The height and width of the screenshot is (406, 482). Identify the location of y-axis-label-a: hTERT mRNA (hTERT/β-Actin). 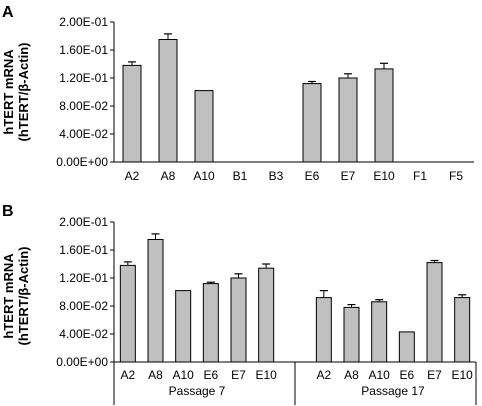
(16, 92).